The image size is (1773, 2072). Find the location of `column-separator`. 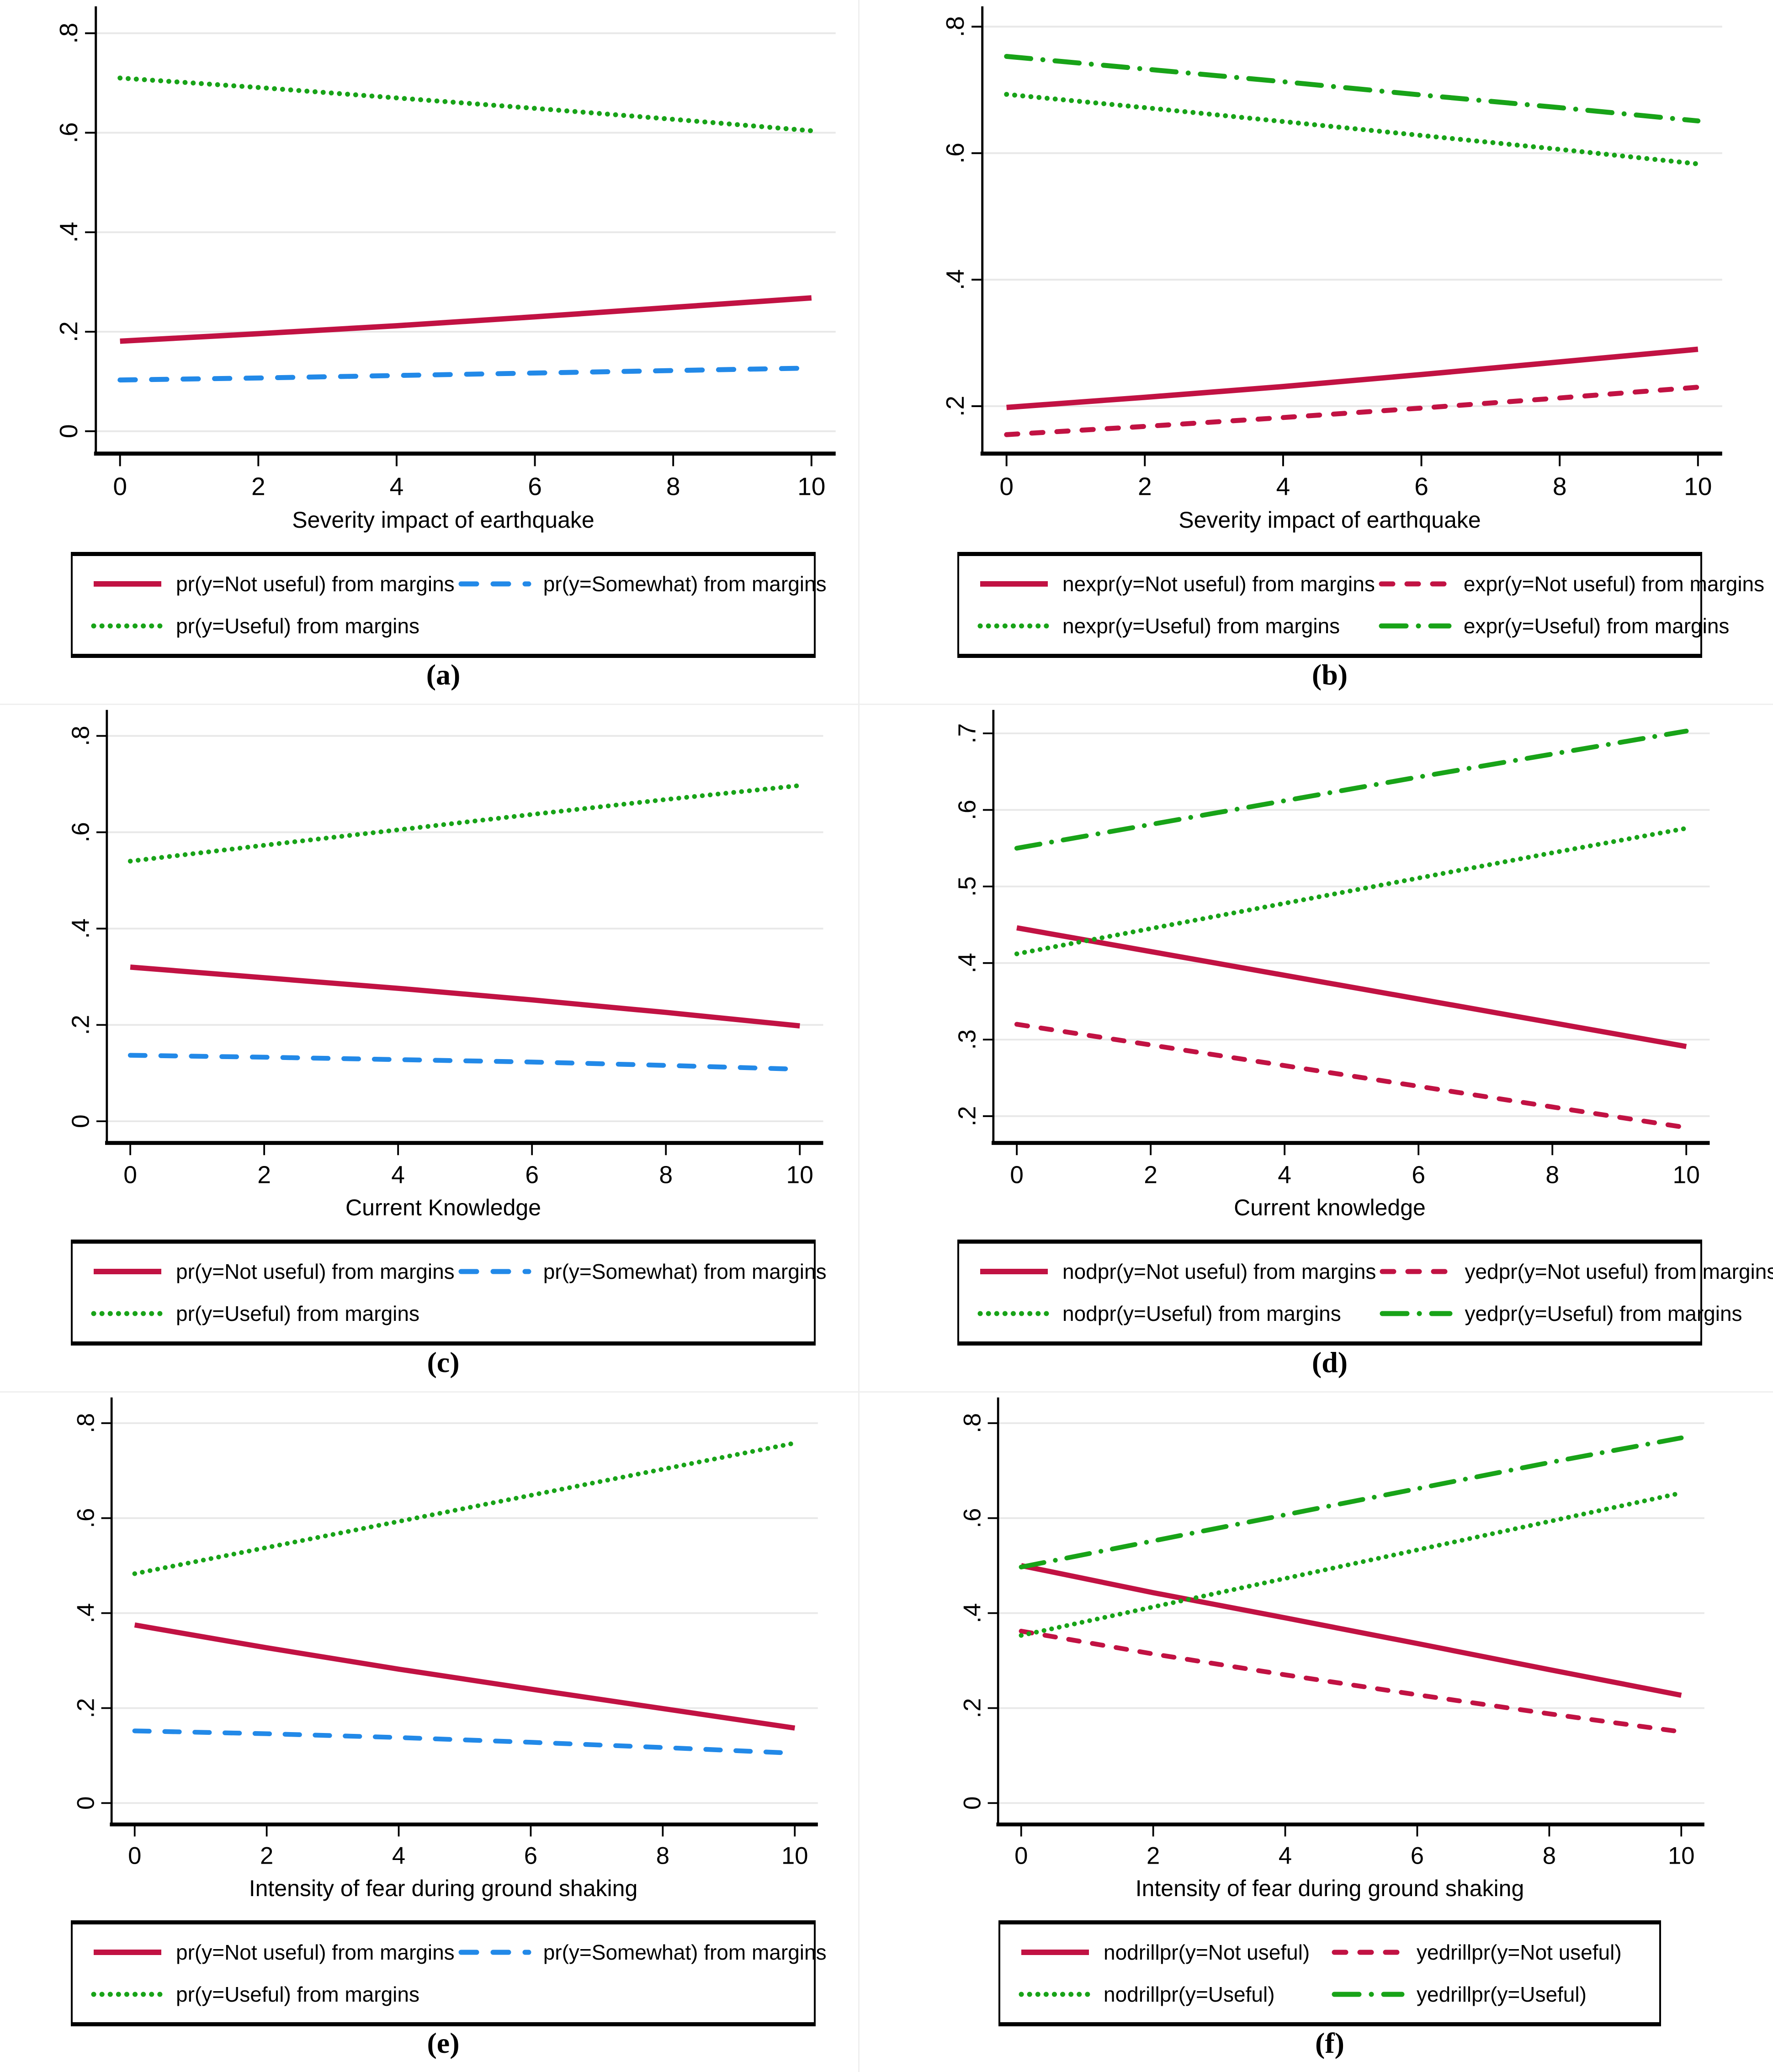

column-separator is located at coordinates (859, 1036).